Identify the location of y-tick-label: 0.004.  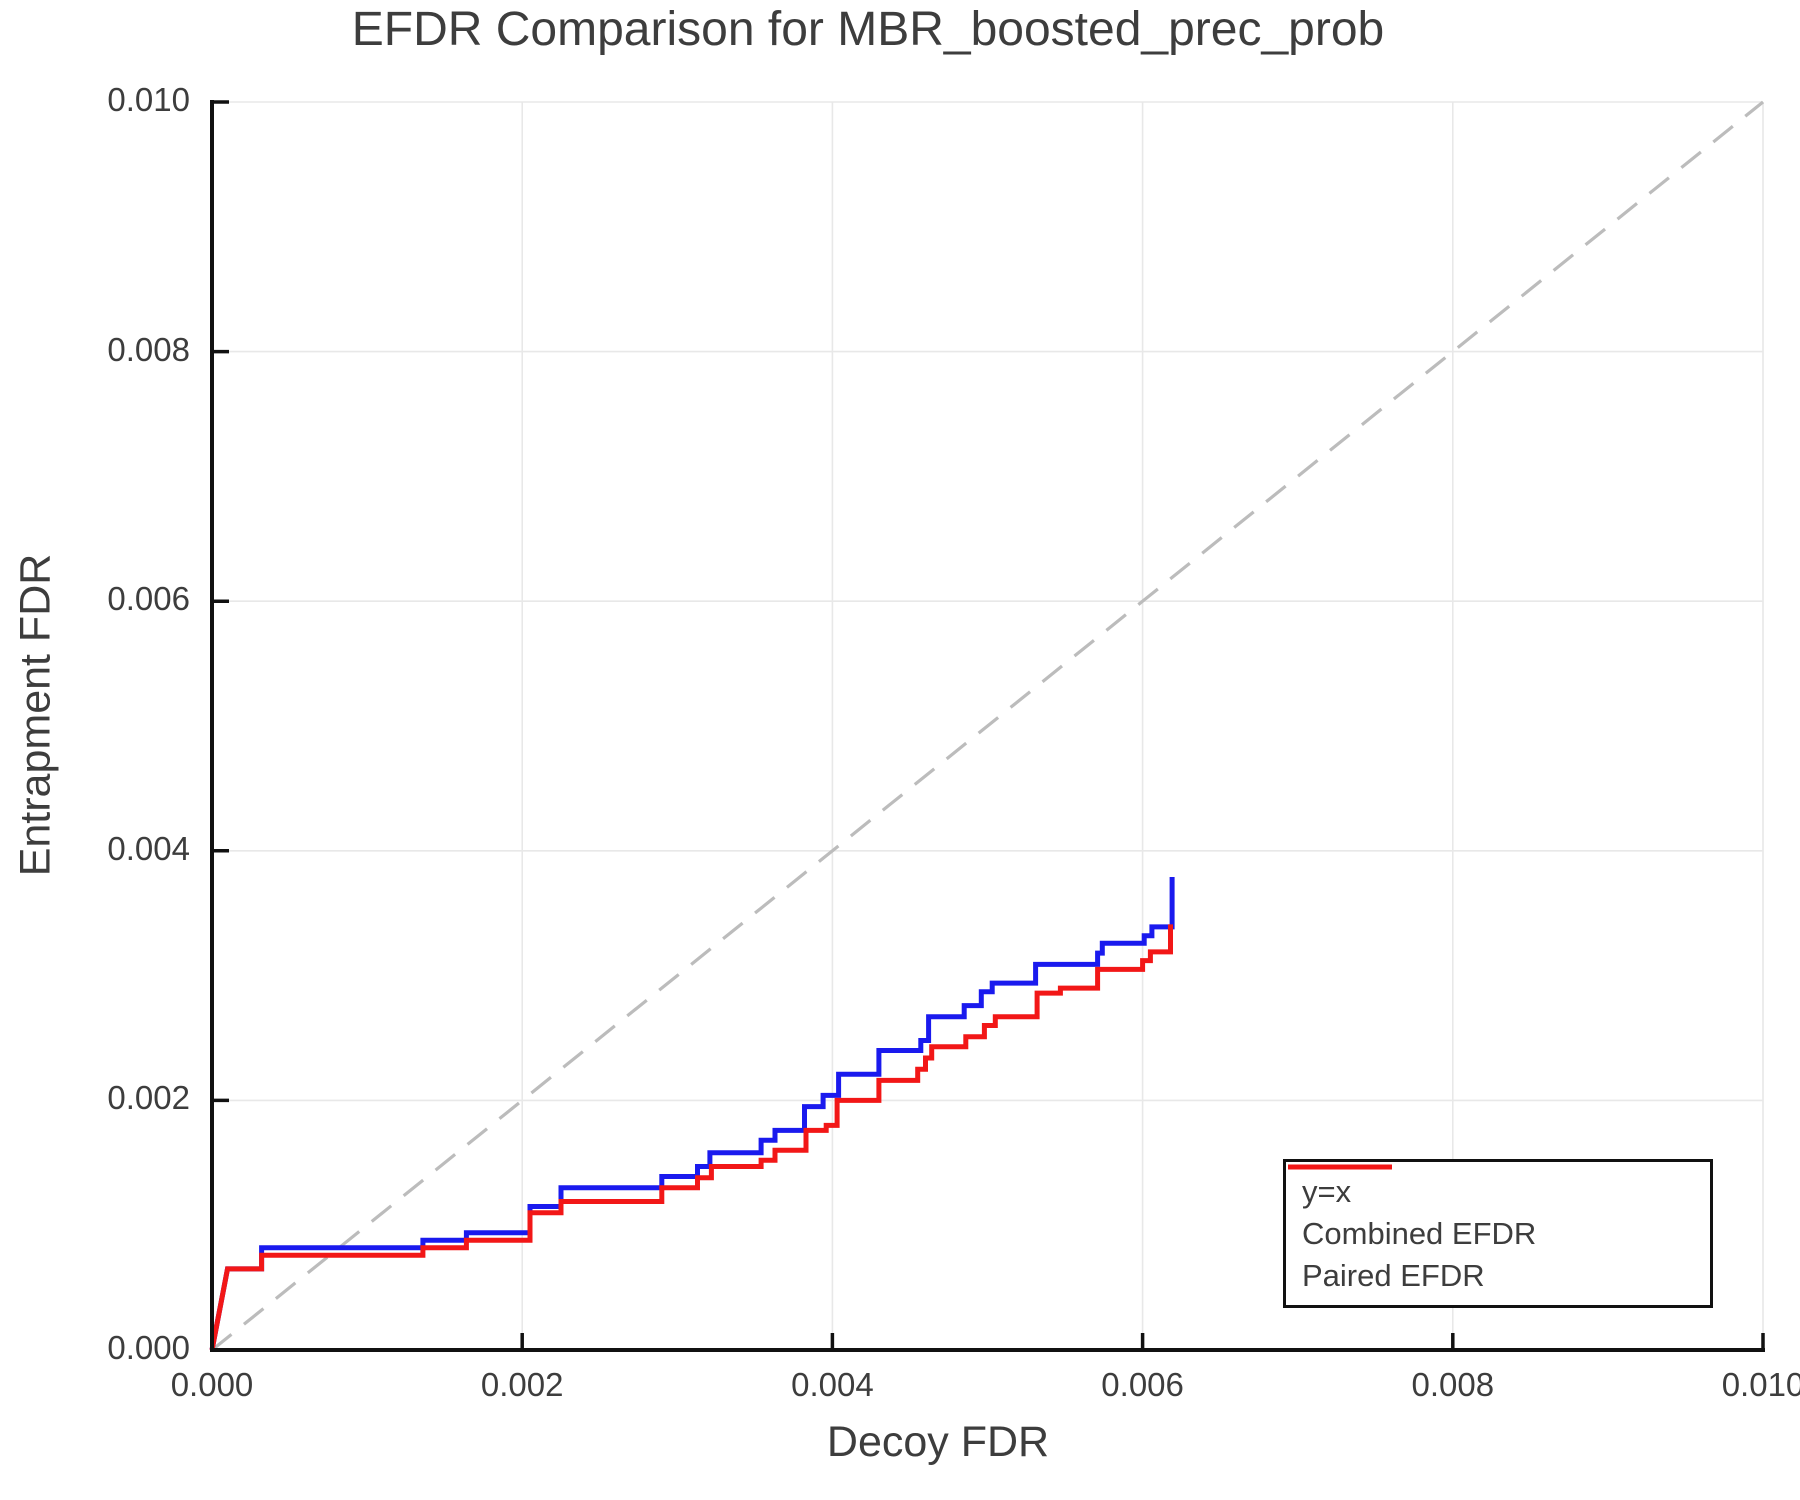
(148, 848).